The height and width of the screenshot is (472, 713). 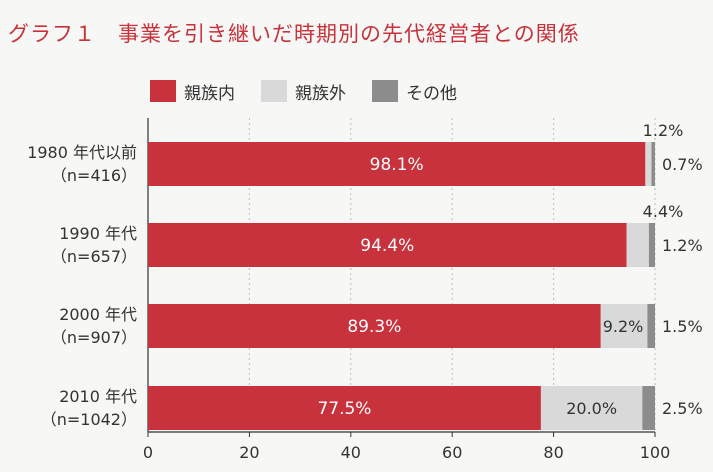 I want to click on x-tick-label: 0, so click(x=148, y=452).